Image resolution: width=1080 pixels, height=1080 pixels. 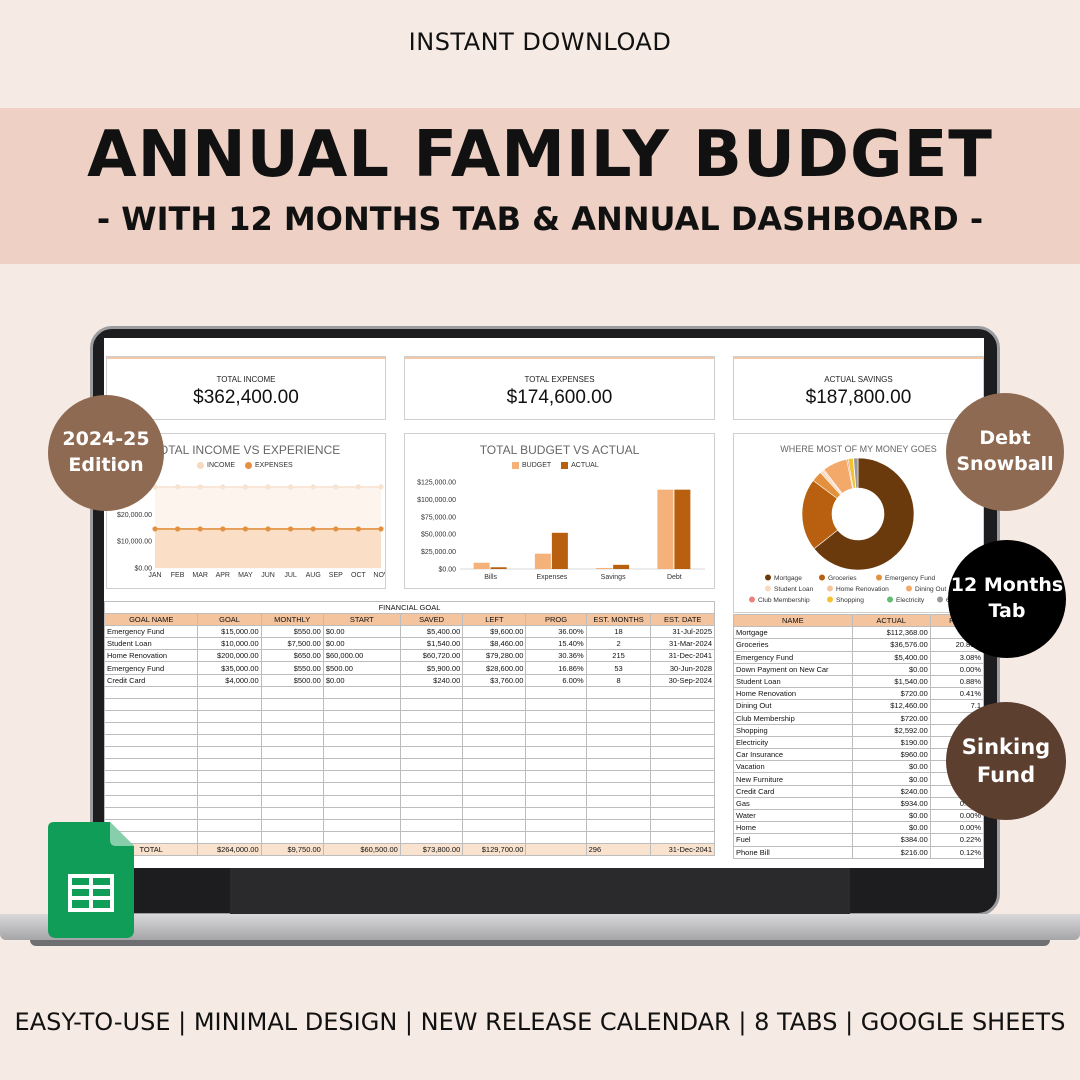 What do you see at coordinates (891, 633) in the screenshot?
I see `table-cell: $112,368.00` at bounding box center [891, 633].